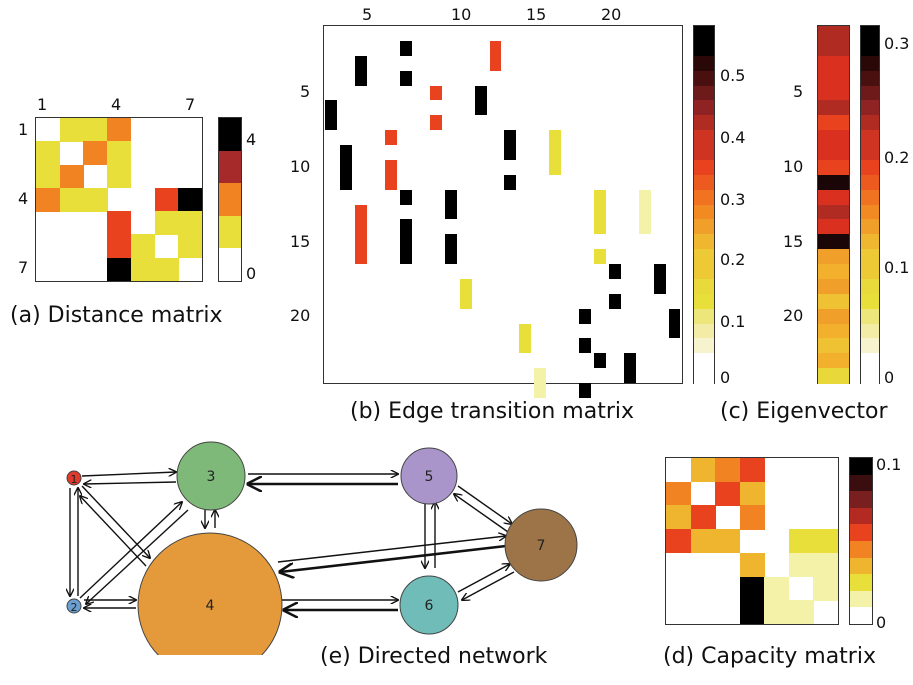 This screenshot has height=685, width=913. What do you see at coordinates (190, 104) in the screenshot?
I see `a-col-tick-7: 7` at bounding box center [190, 104].